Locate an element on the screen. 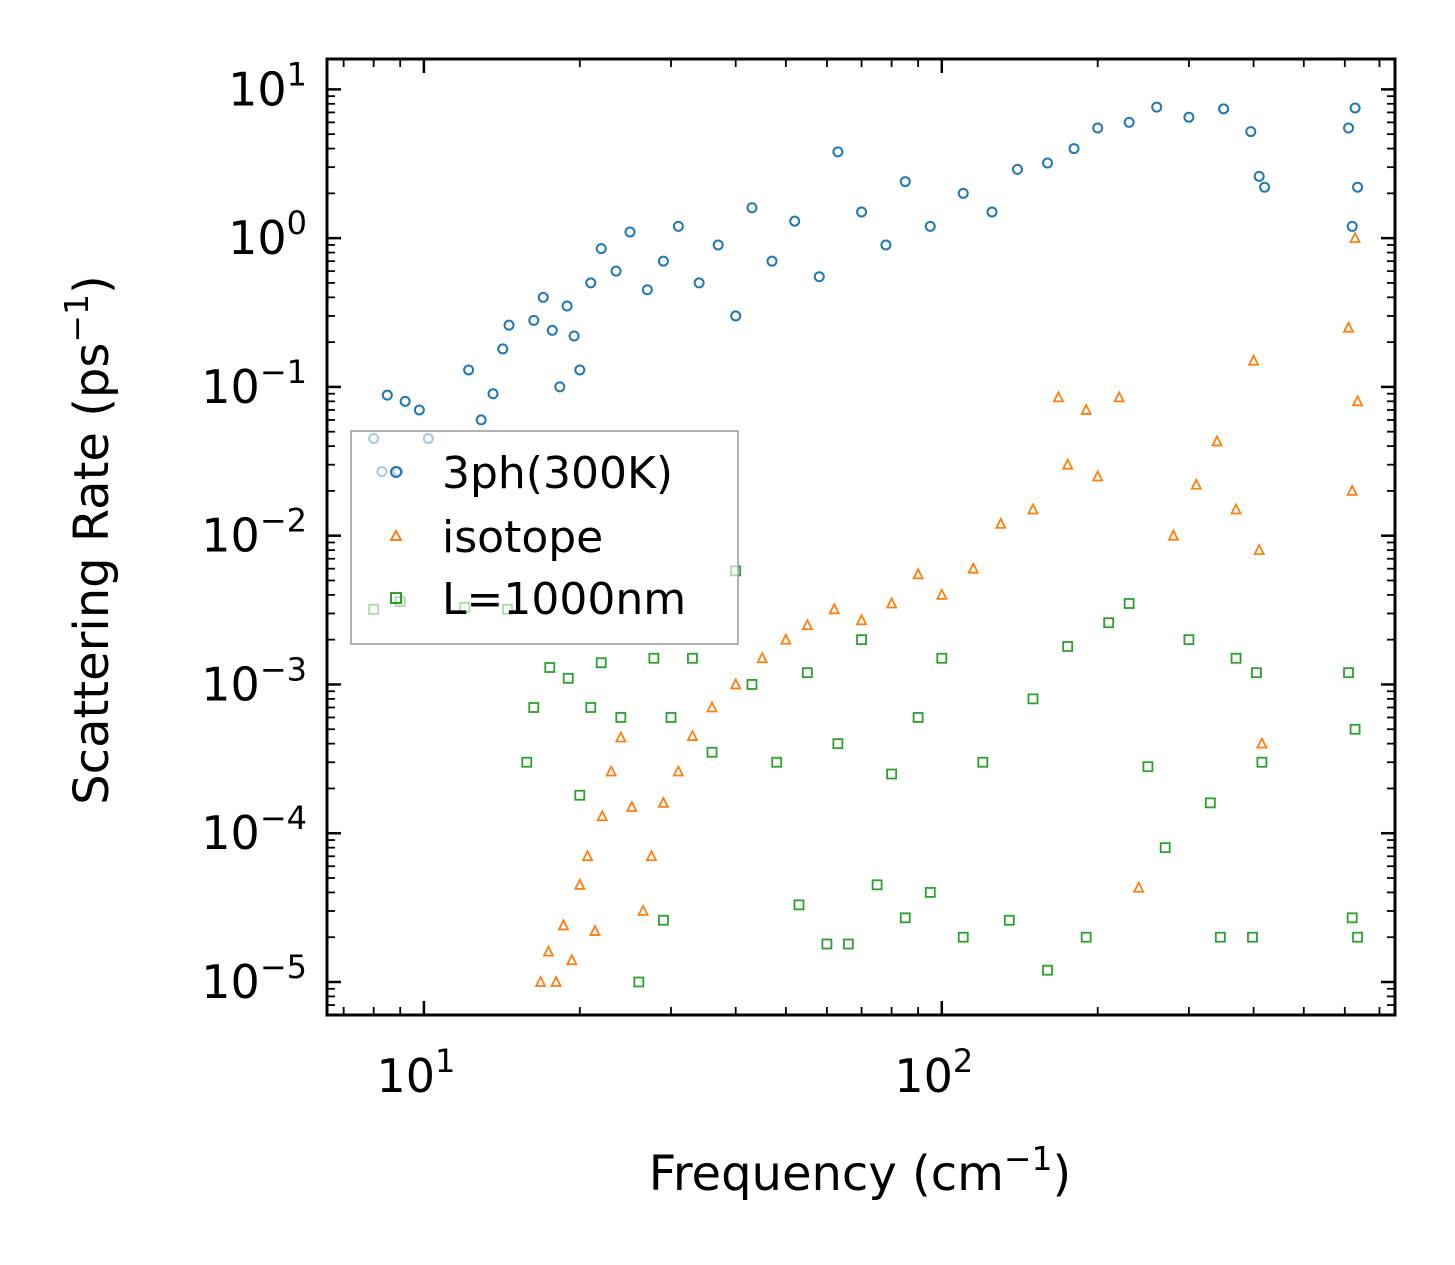 The image size is (1455, 1265). x-axis-title: Frequency (cm−1) is located at coordinates (860, 1170).